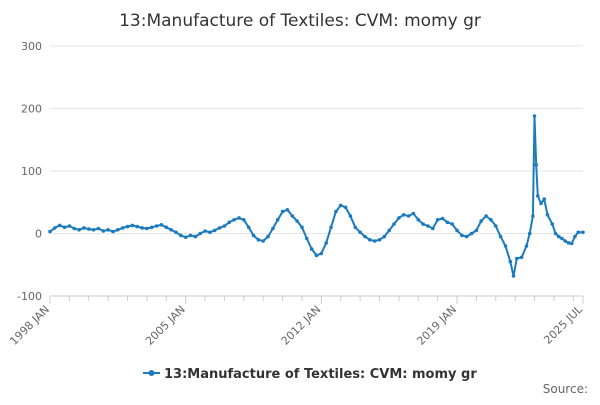 This screenshot has height=405, width=600. Describe the element at coordinates (31, 46) in the screenshot. I see `y-tick-label: 300` at that location.